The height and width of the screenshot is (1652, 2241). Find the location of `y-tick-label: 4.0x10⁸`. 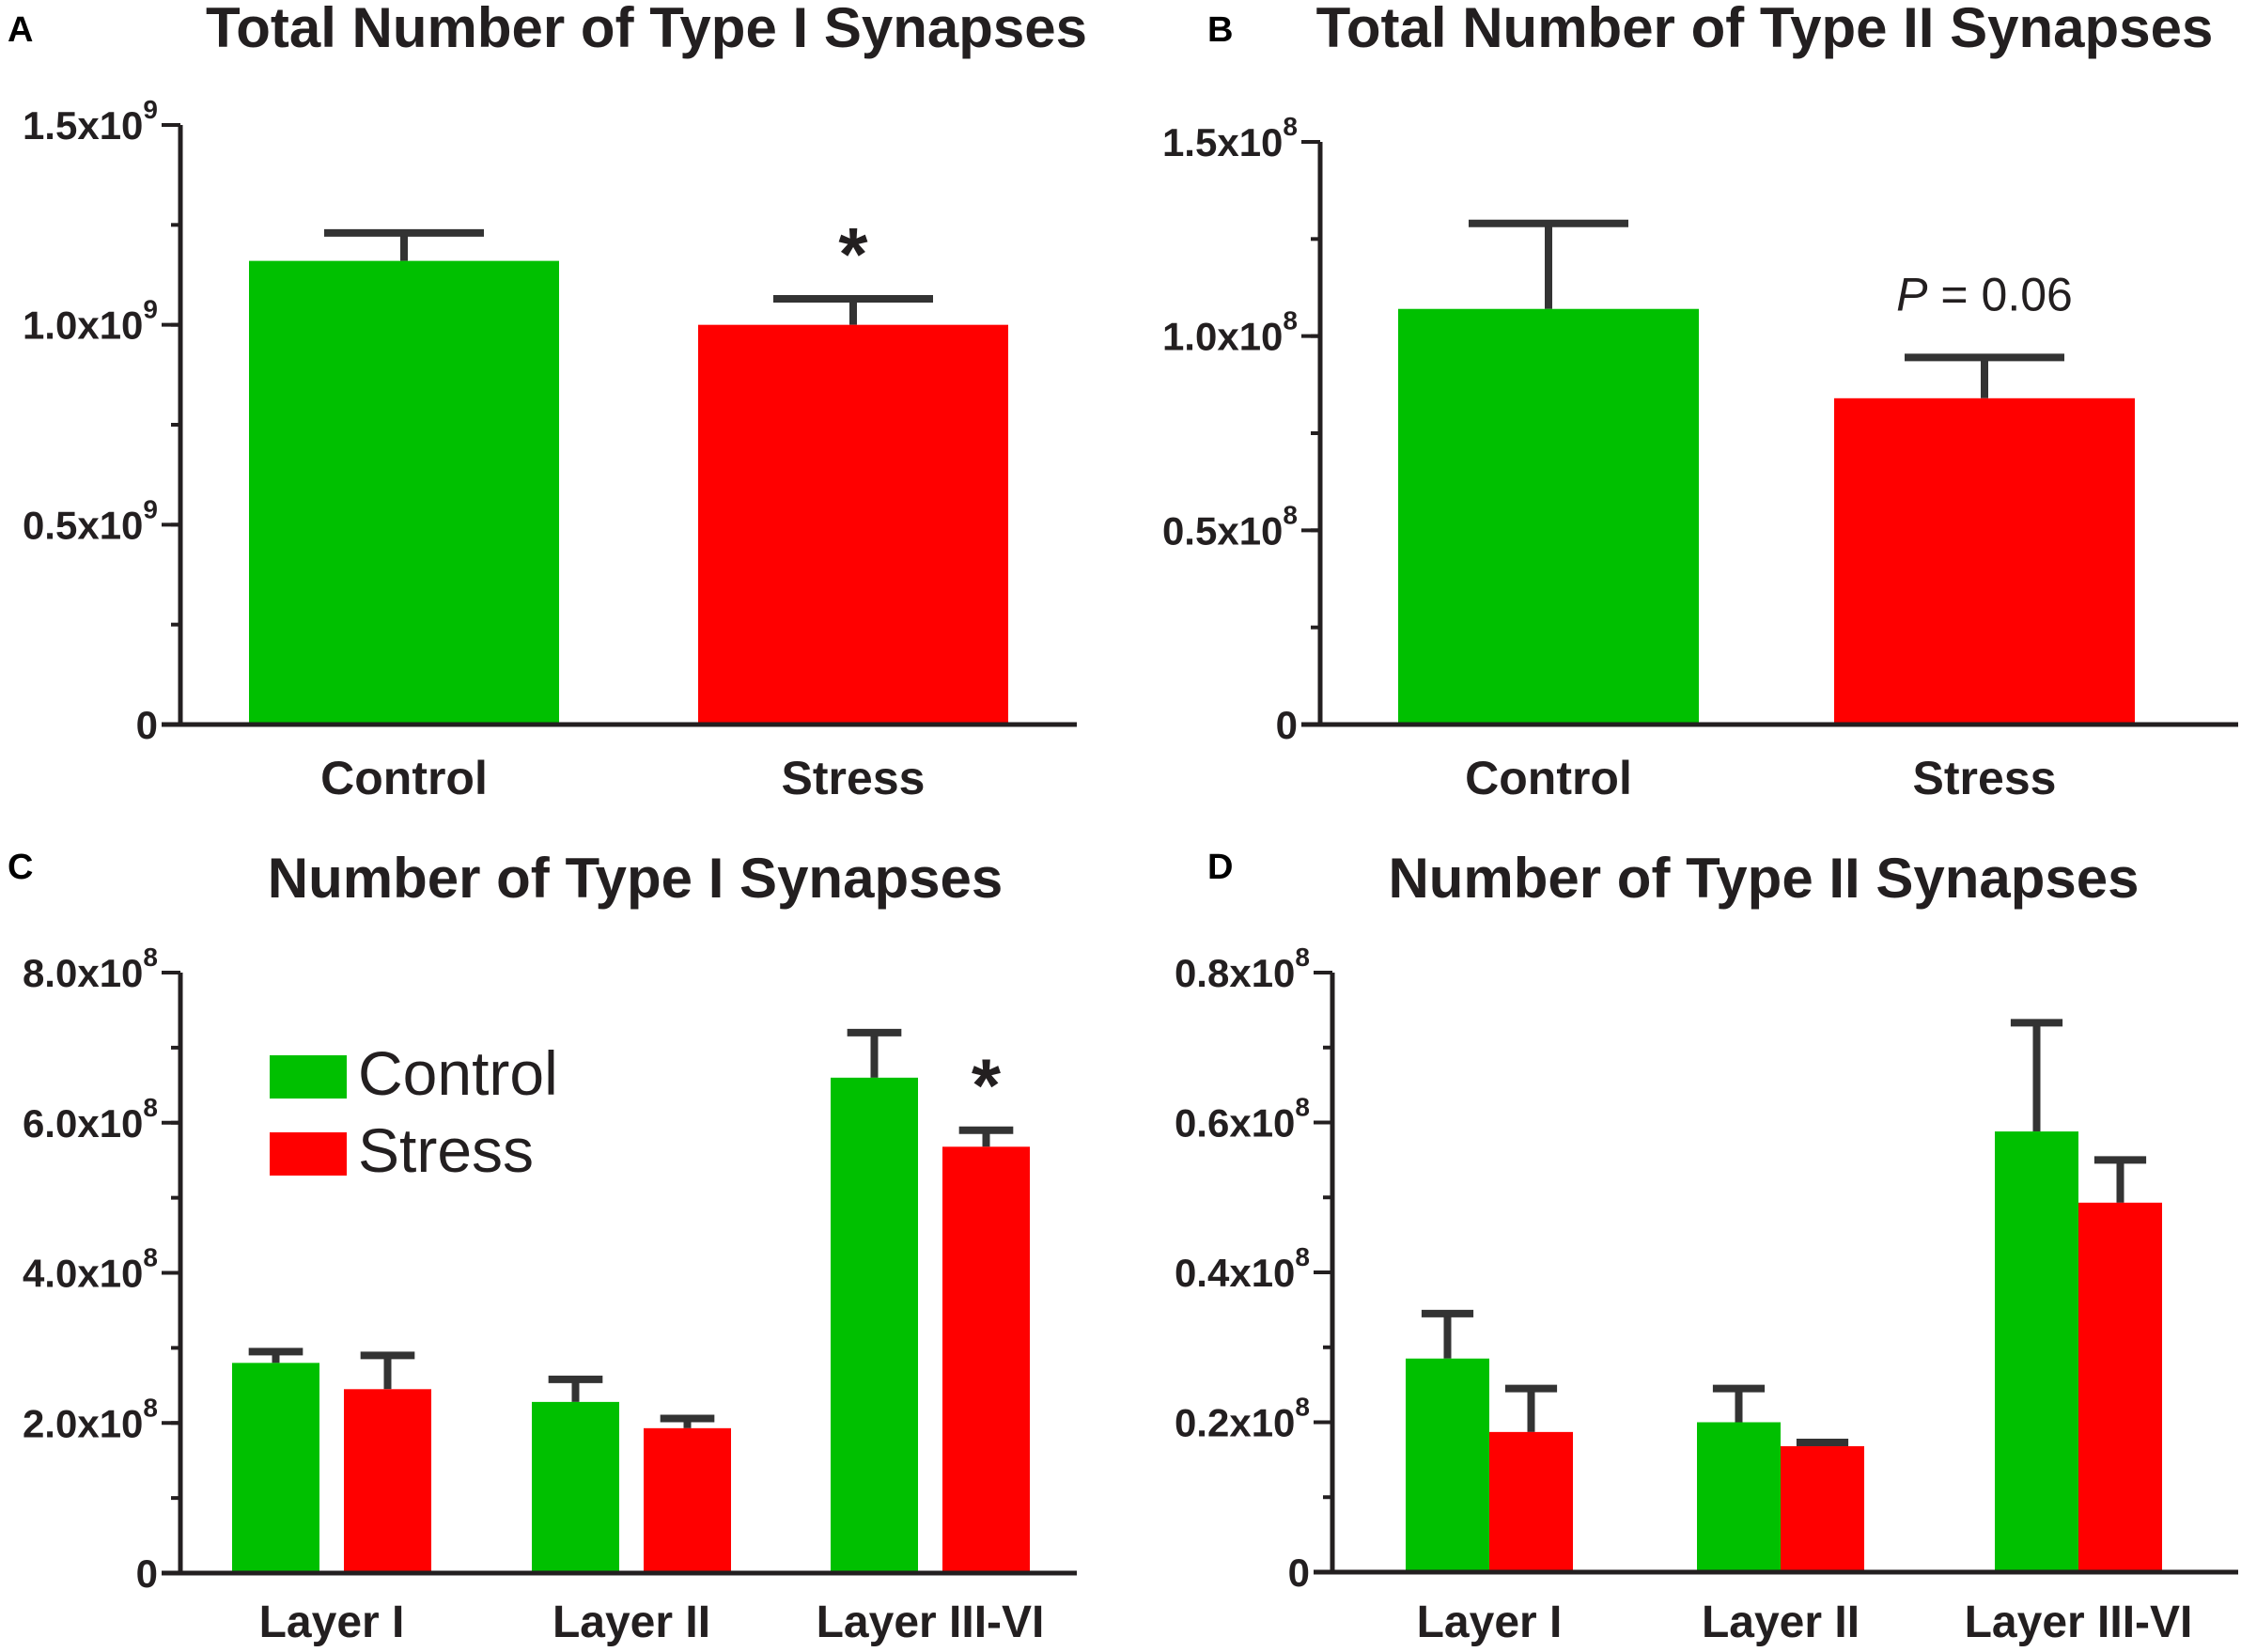

y-tick-label: 4.0x10⁸ is located at coordinates (90, 1269).